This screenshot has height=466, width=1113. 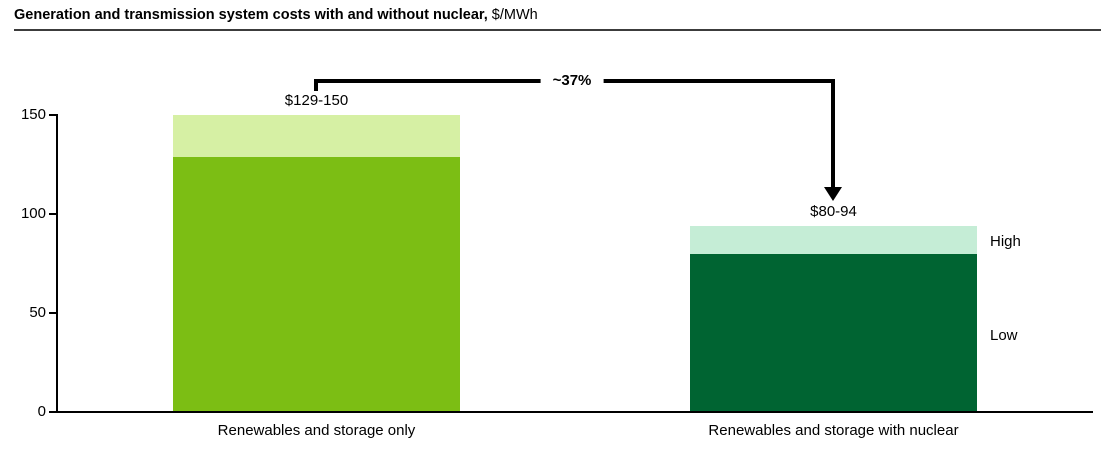 What do you see at coordinates (833, 211) in the screenshot?
I see `bar-range-label: $80-94` at bounding box center [833, 211].